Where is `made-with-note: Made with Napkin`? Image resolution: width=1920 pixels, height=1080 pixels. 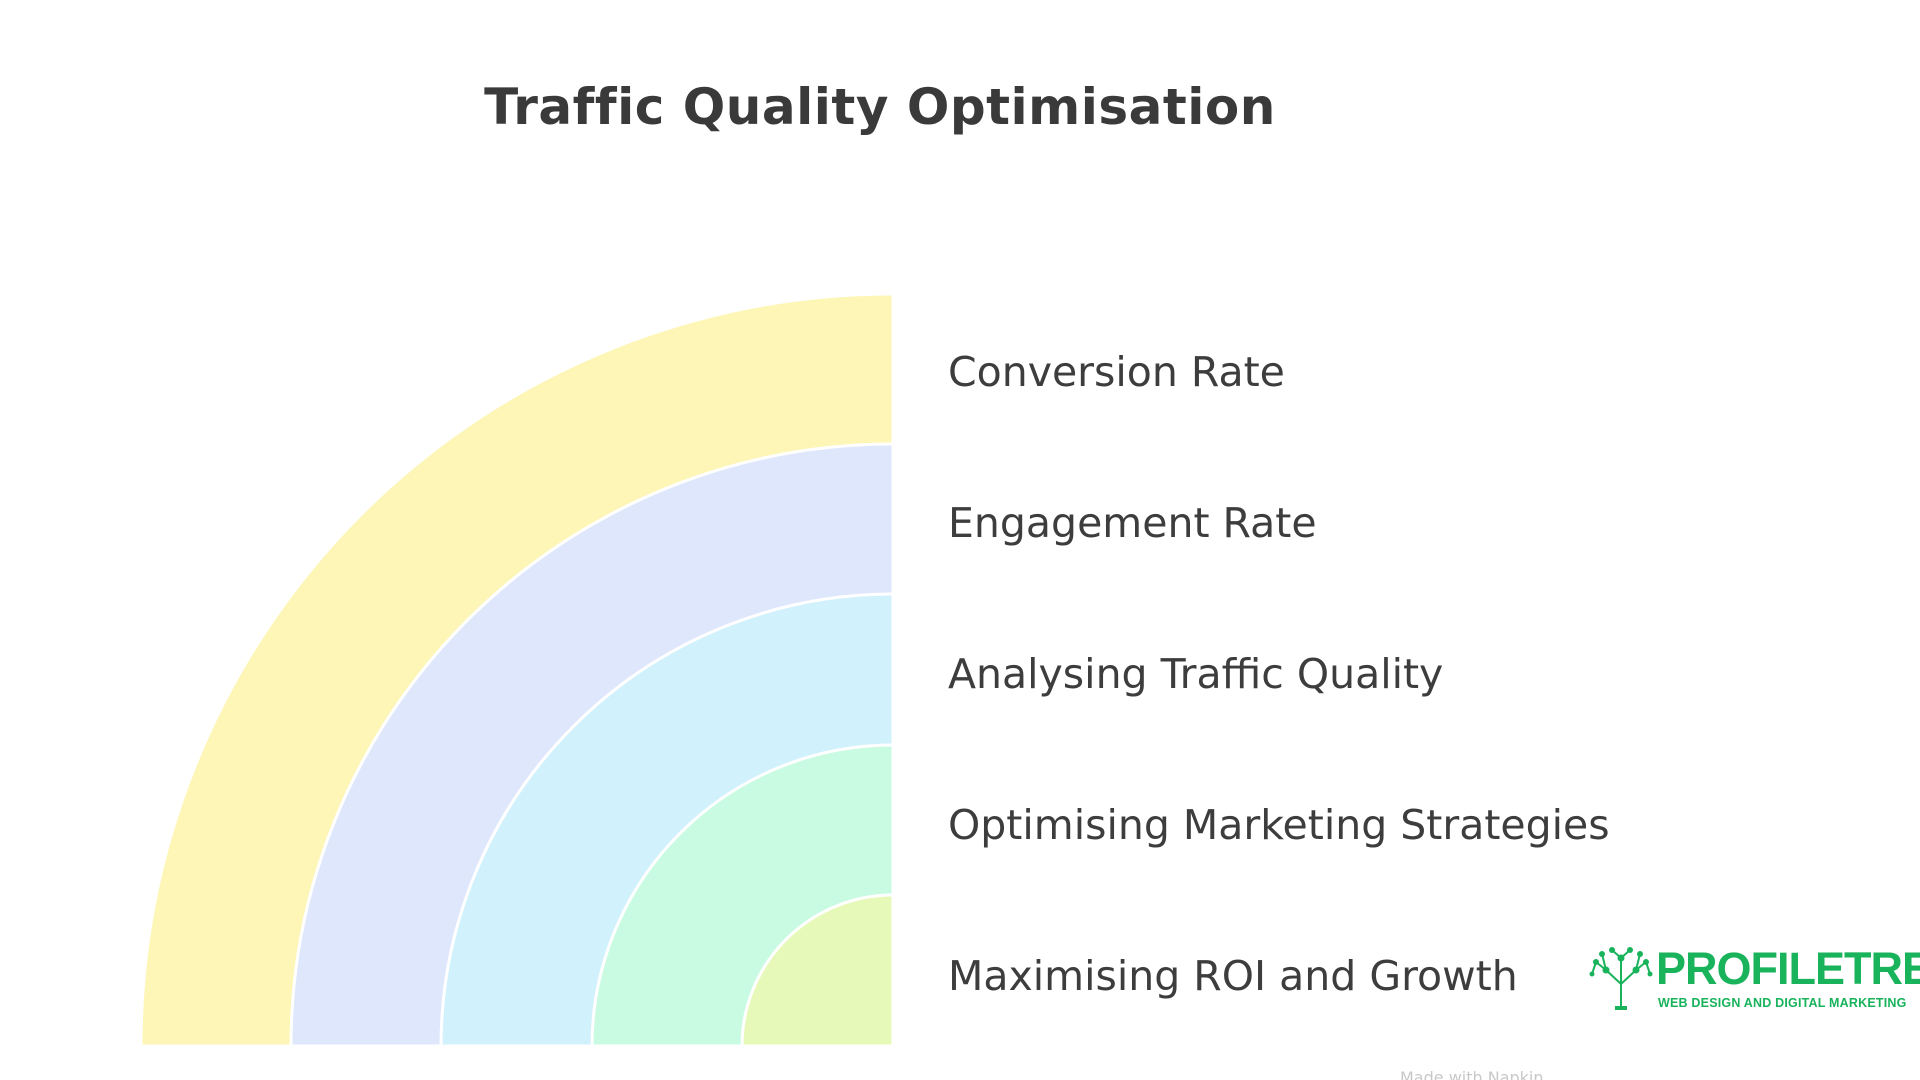 made-with-note: Made with Napkin is located at coordinates (1472, 1074).